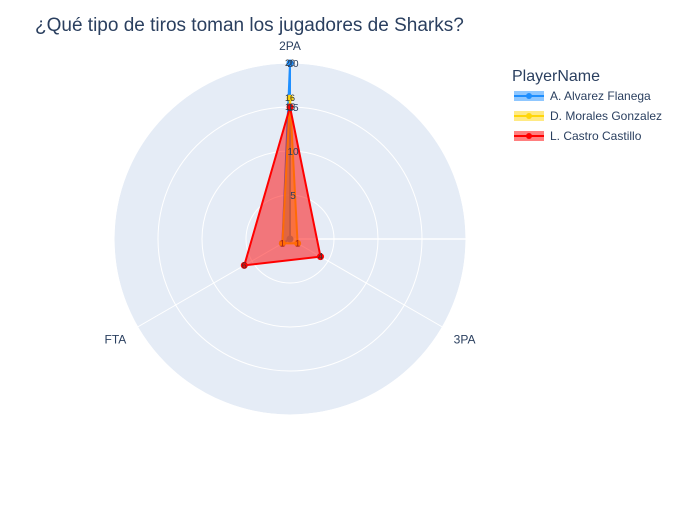 The width and height of the screenshot is (700, 505). What do you see at coordinates (116, 340) in the screenshot?
I see `axis-label-fta: FTA` at bounding box center [116, 340].